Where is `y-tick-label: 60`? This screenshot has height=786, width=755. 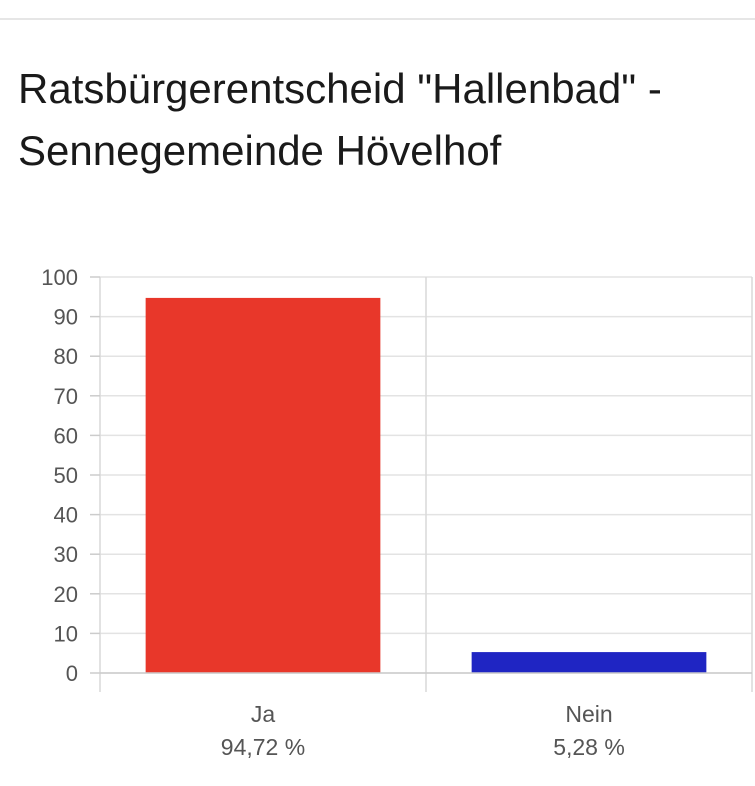 y-tick-label: 60 is located at coordinates (66, 435).